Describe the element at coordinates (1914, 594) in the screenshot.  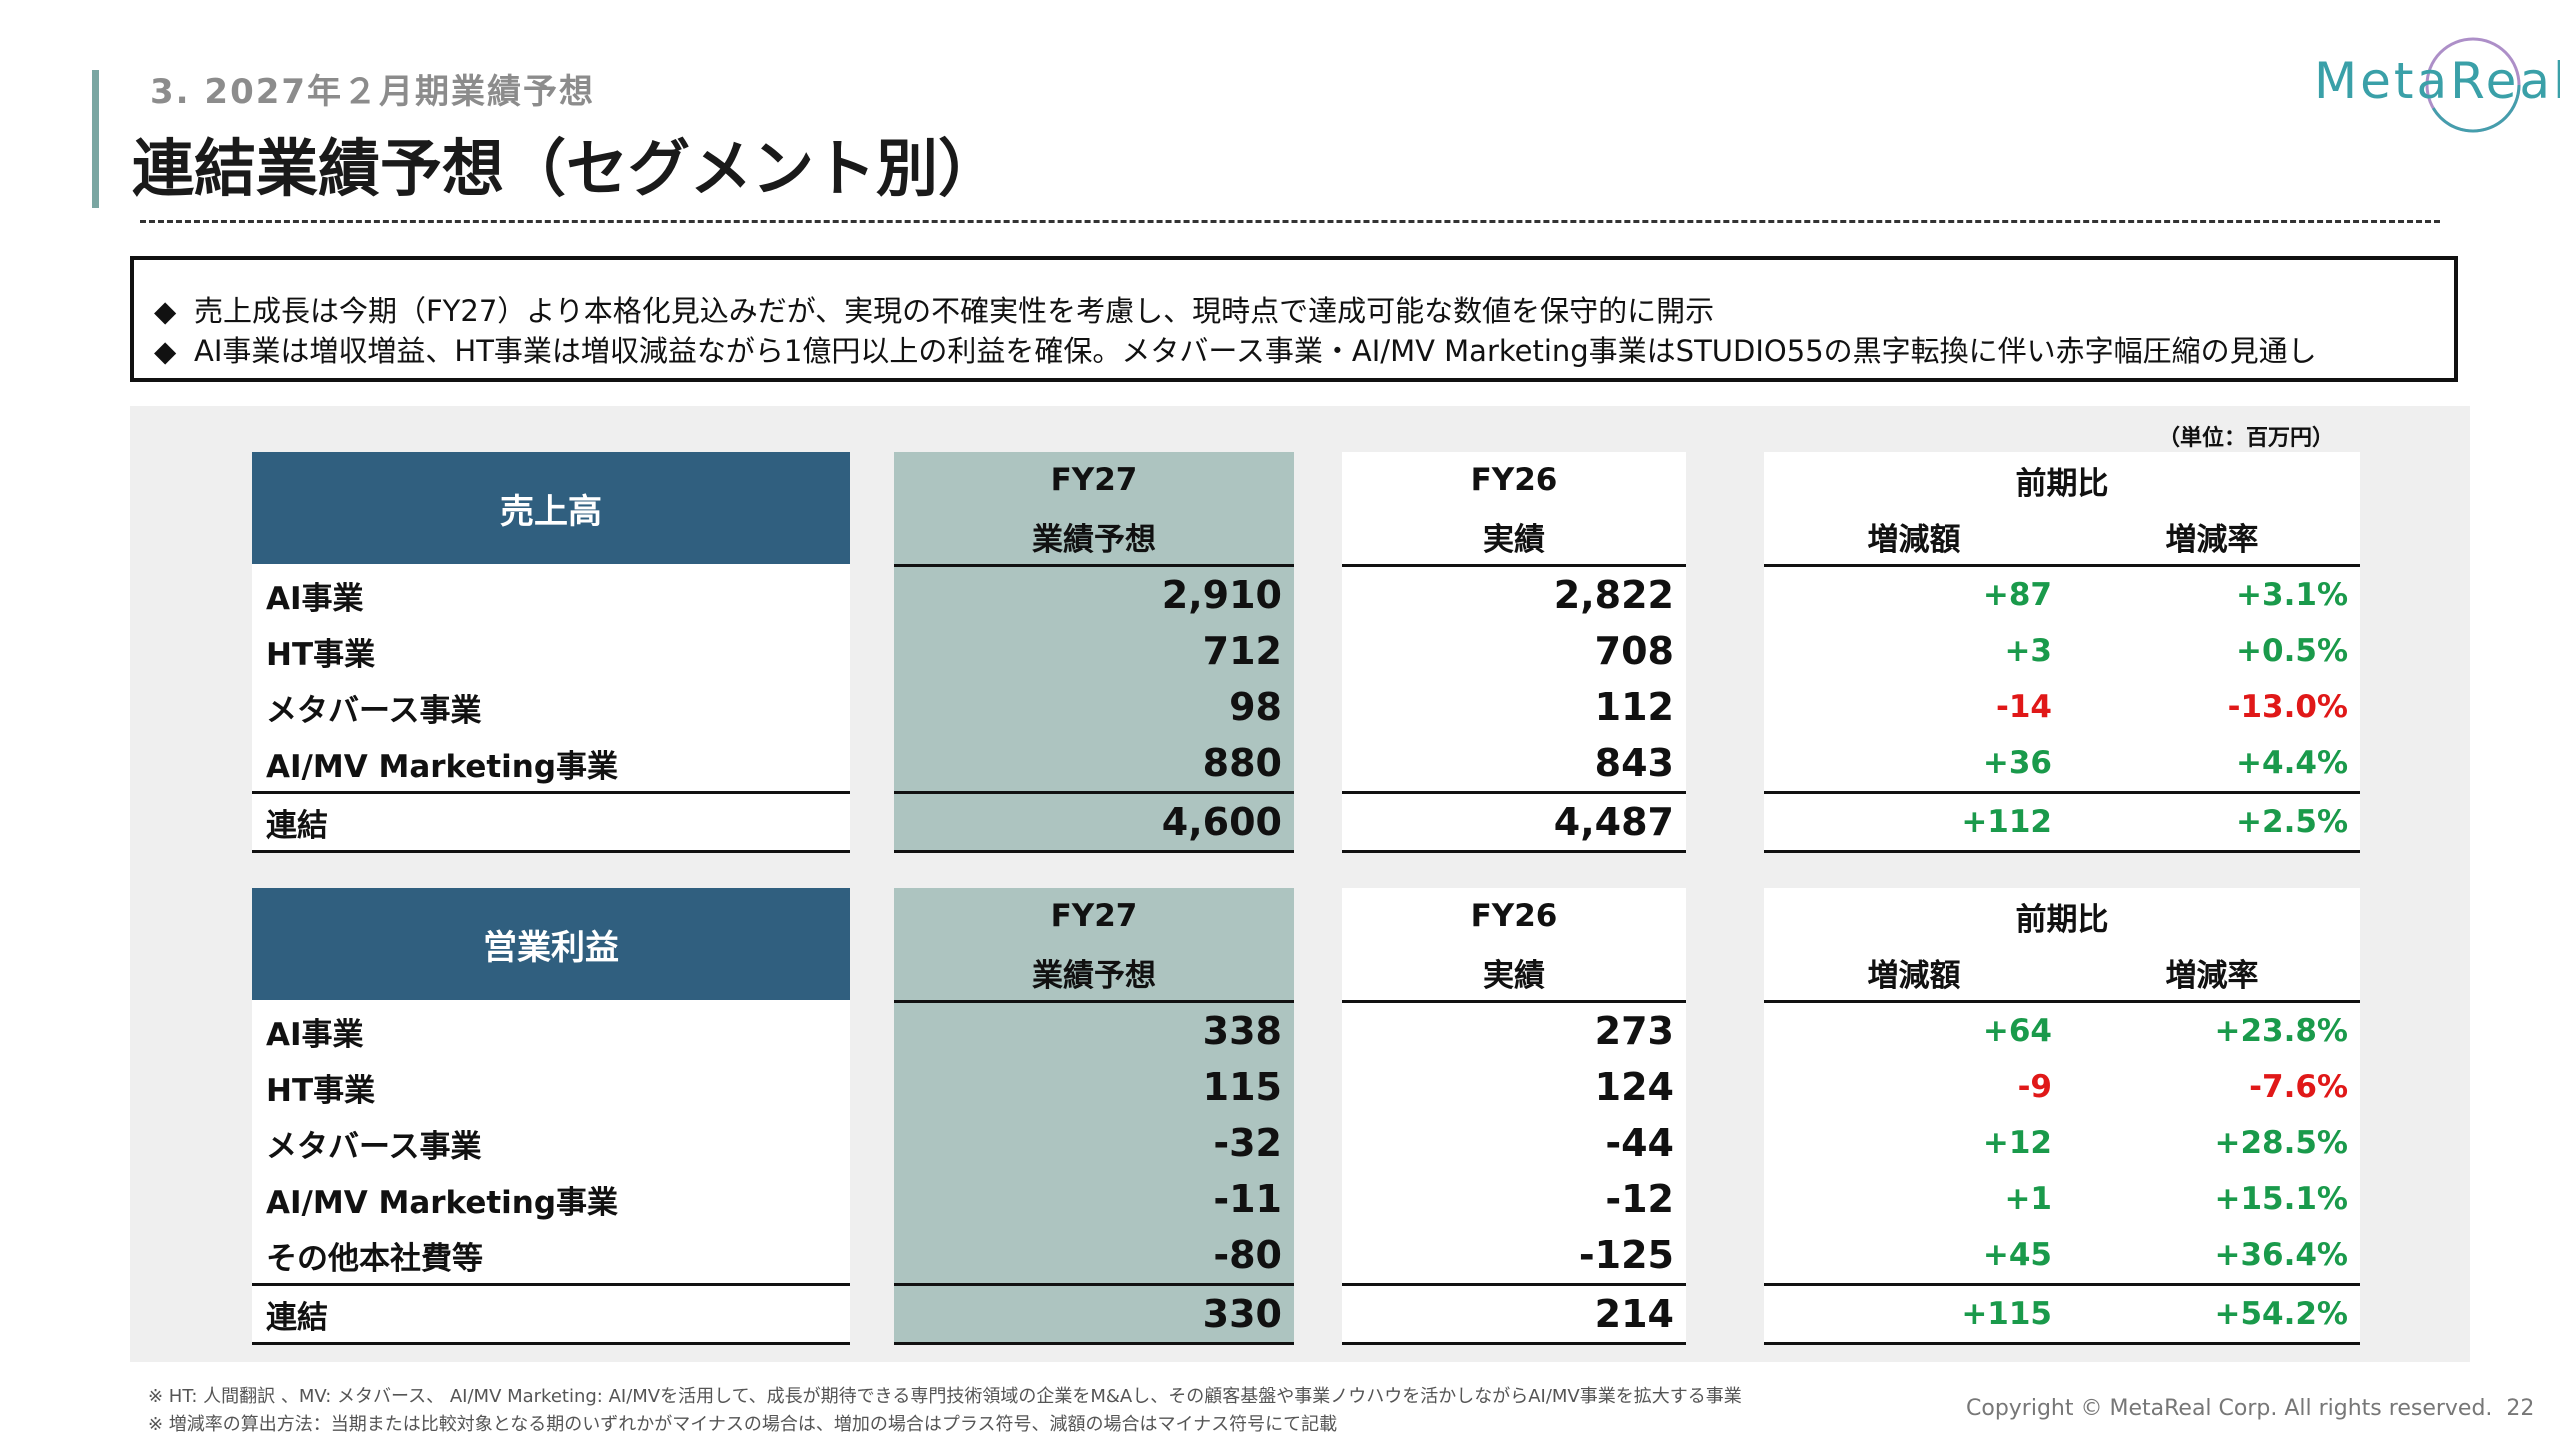
I see `diff-value: +87` at that location.